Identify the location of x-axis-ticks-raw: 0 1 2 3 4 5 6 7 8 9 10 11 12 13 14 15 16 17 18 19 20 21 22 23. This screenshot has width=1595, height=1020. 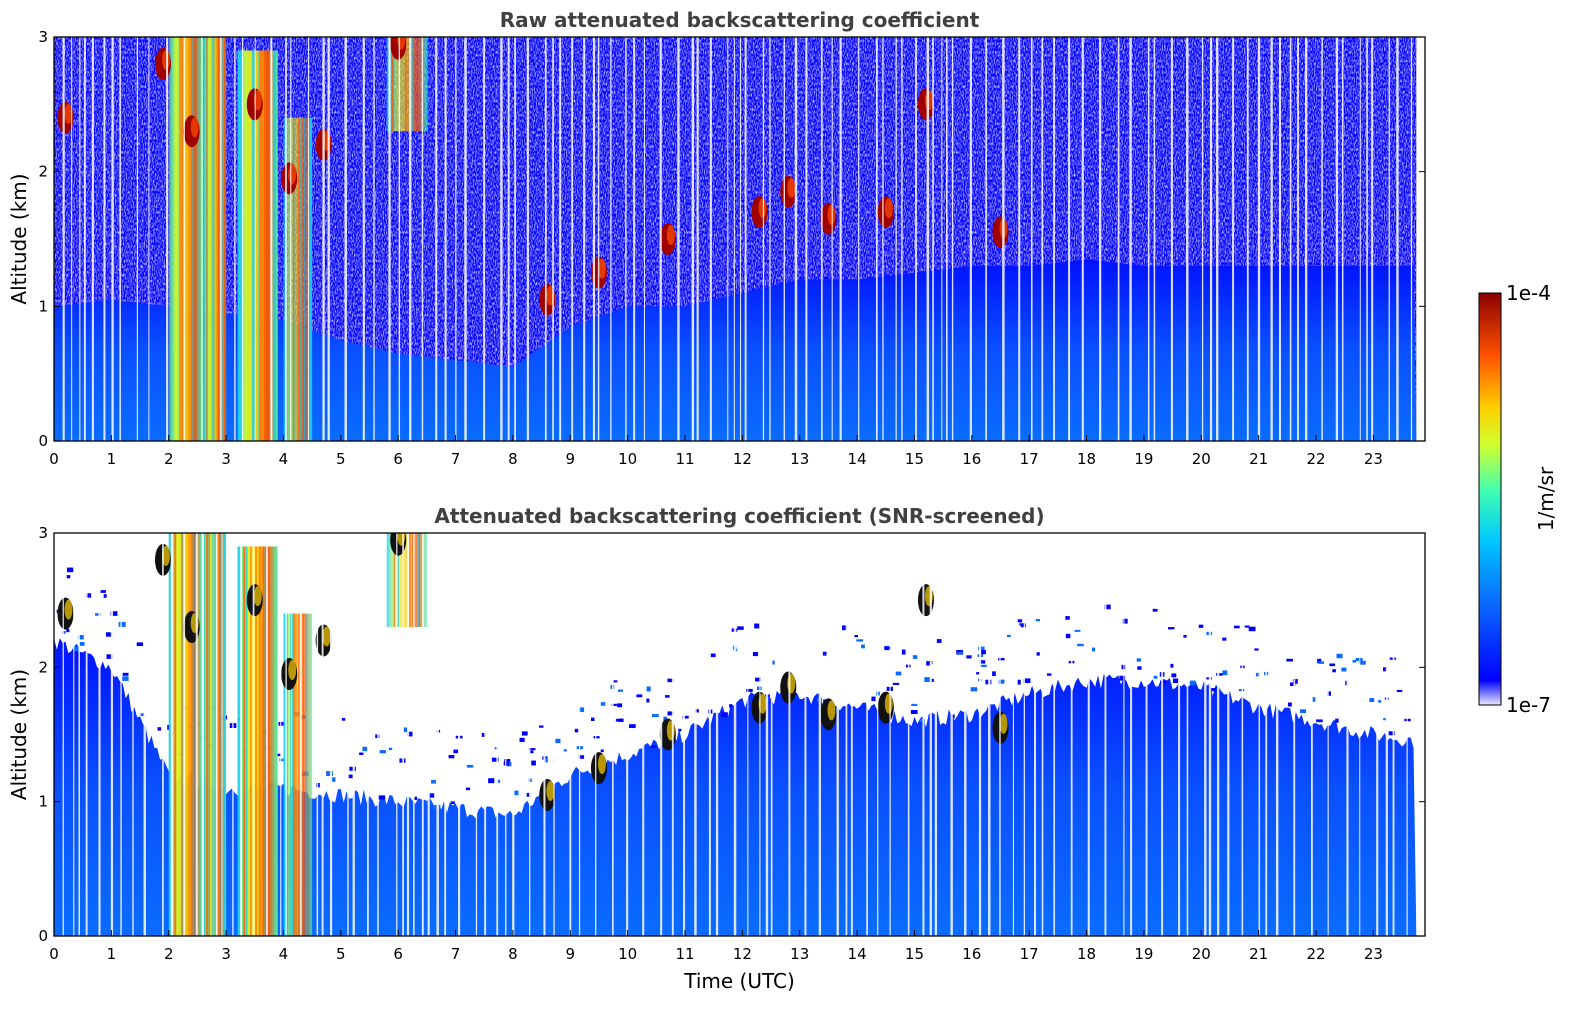
(716, 451).